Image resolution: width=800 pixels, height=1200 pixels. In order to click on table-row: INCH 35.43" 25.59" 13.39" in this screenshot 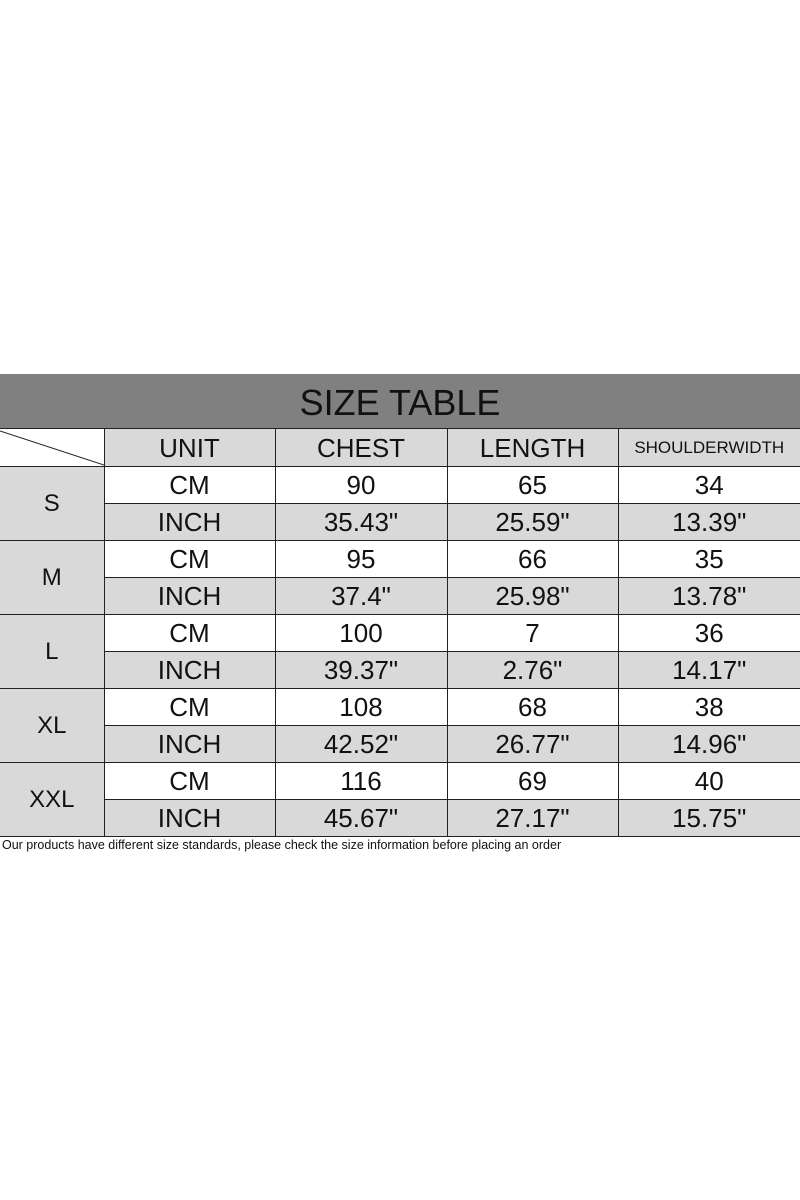, I will do `click(400, 522)`.